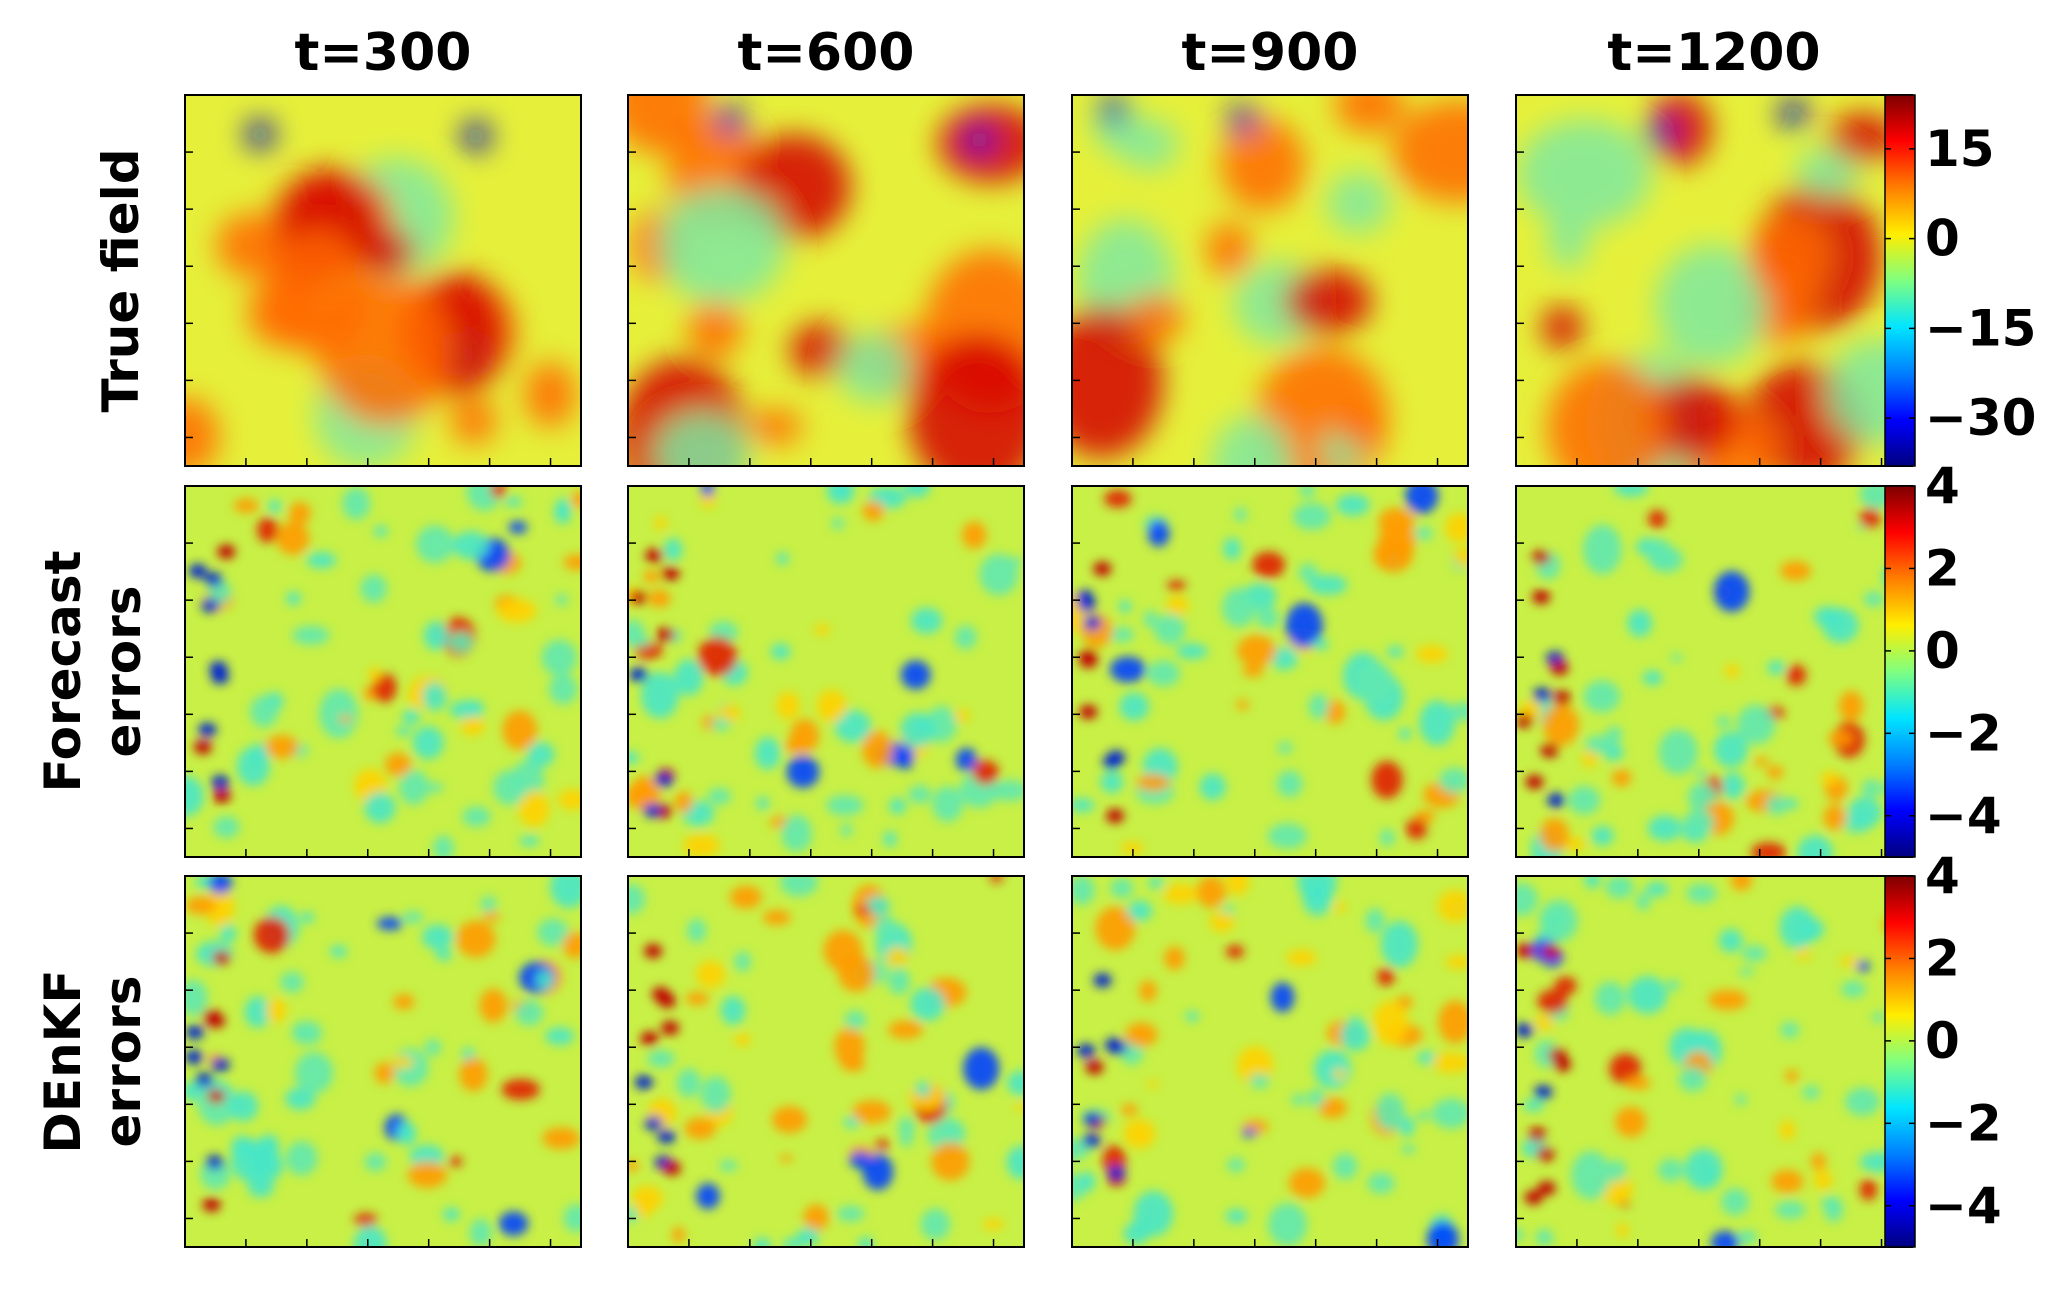  I want to click on colorbar-tick-label: −30, so click(1980, 418).